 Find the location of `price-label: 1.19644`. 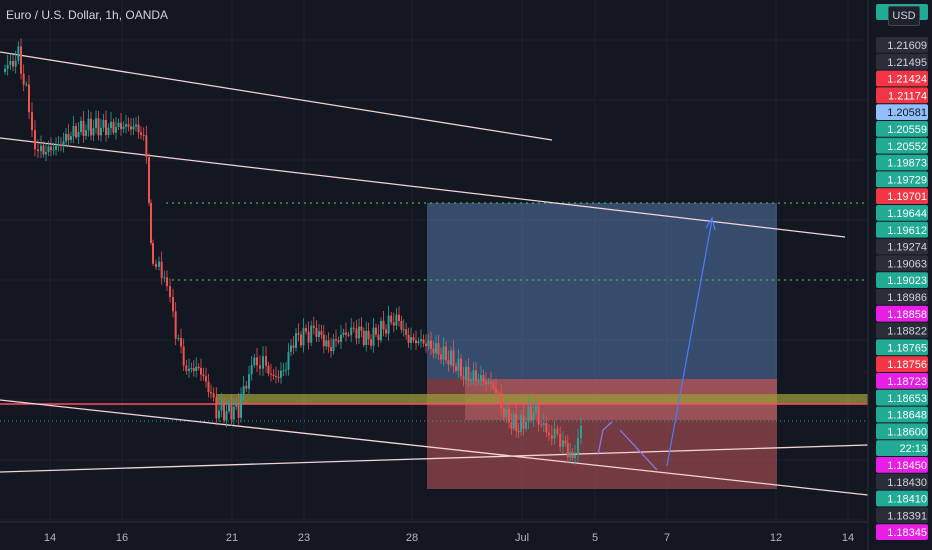

price-label: 1.19644 is located at coordinates (907, 214).